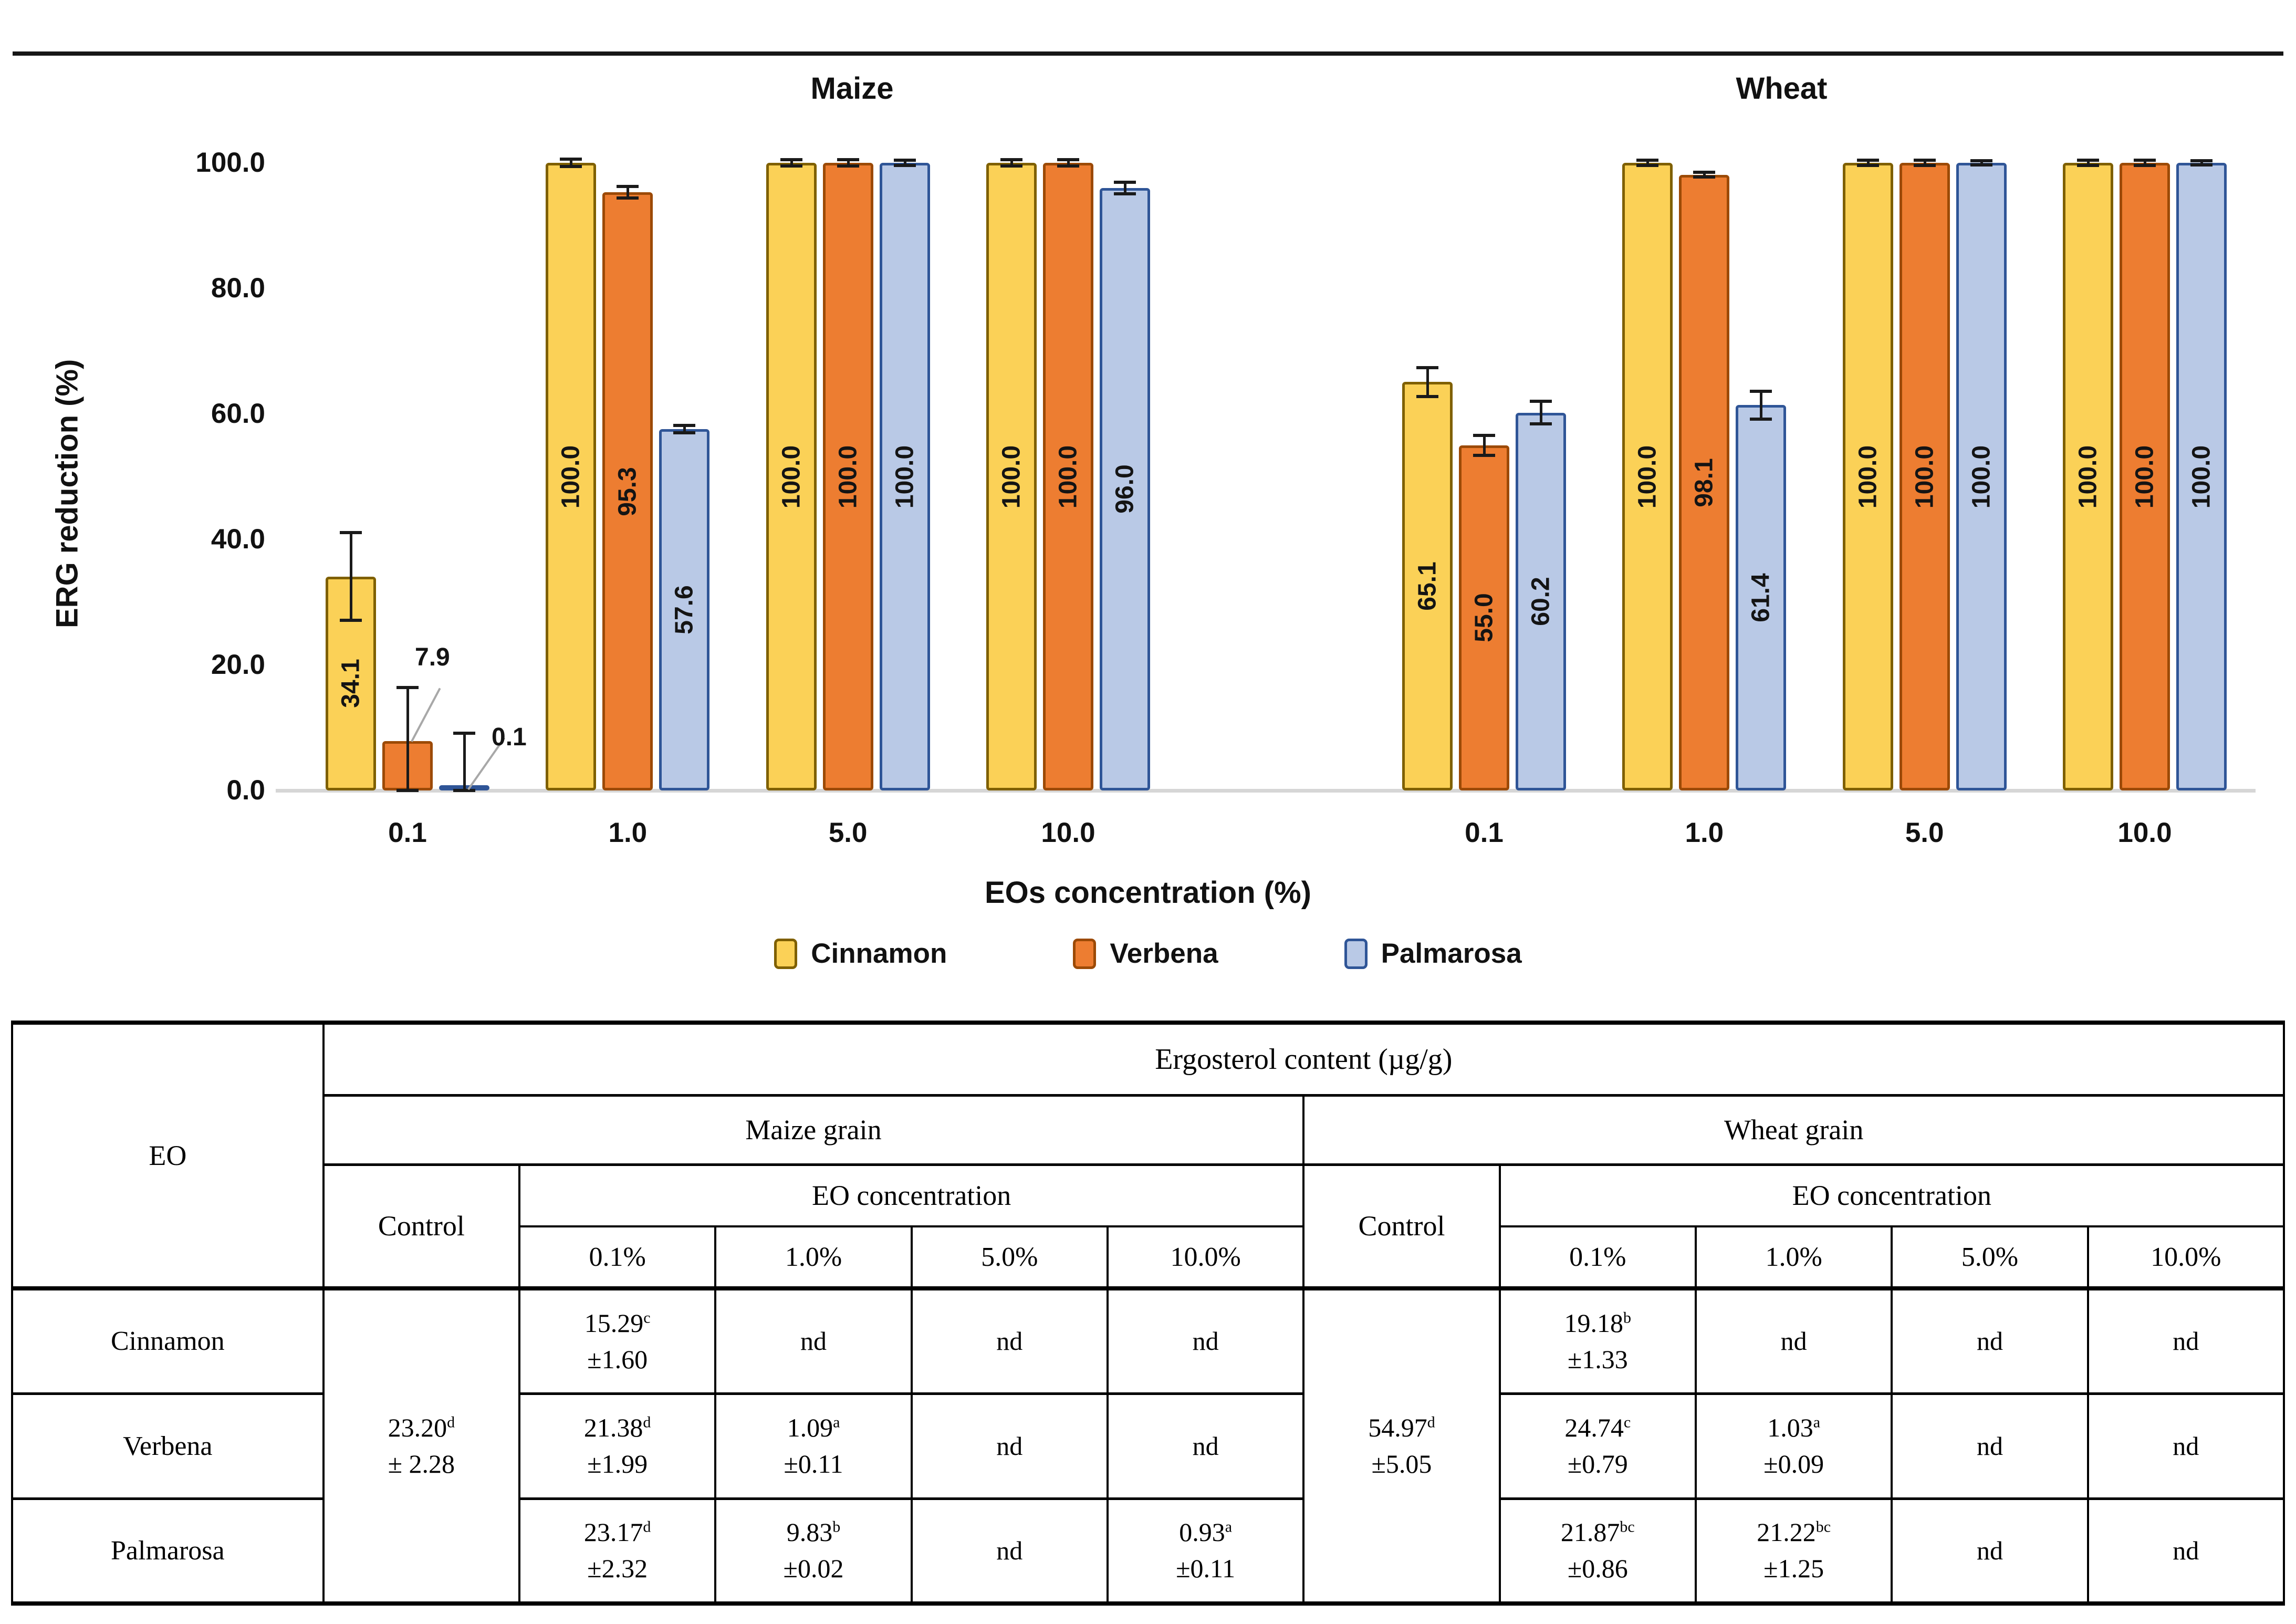  I want to click on error-line: ±2.32, so click(617, 1569).